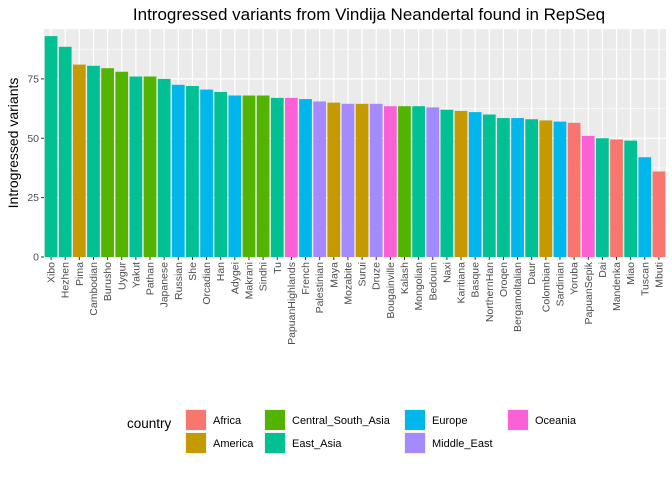  I want to click on bar-surui, so click(362, 180).